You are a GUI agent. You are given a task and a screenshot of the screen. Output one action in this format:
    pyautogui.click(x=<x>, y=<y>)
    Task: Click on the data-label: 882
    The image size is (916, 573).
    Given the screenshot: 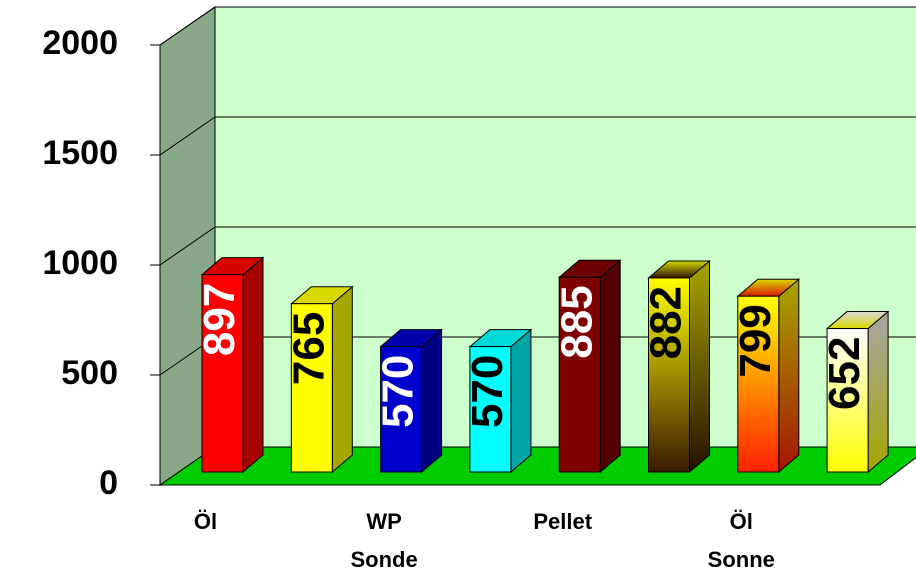 What is the action you would take?
    pyautogui.click(x=666, y=322)
    